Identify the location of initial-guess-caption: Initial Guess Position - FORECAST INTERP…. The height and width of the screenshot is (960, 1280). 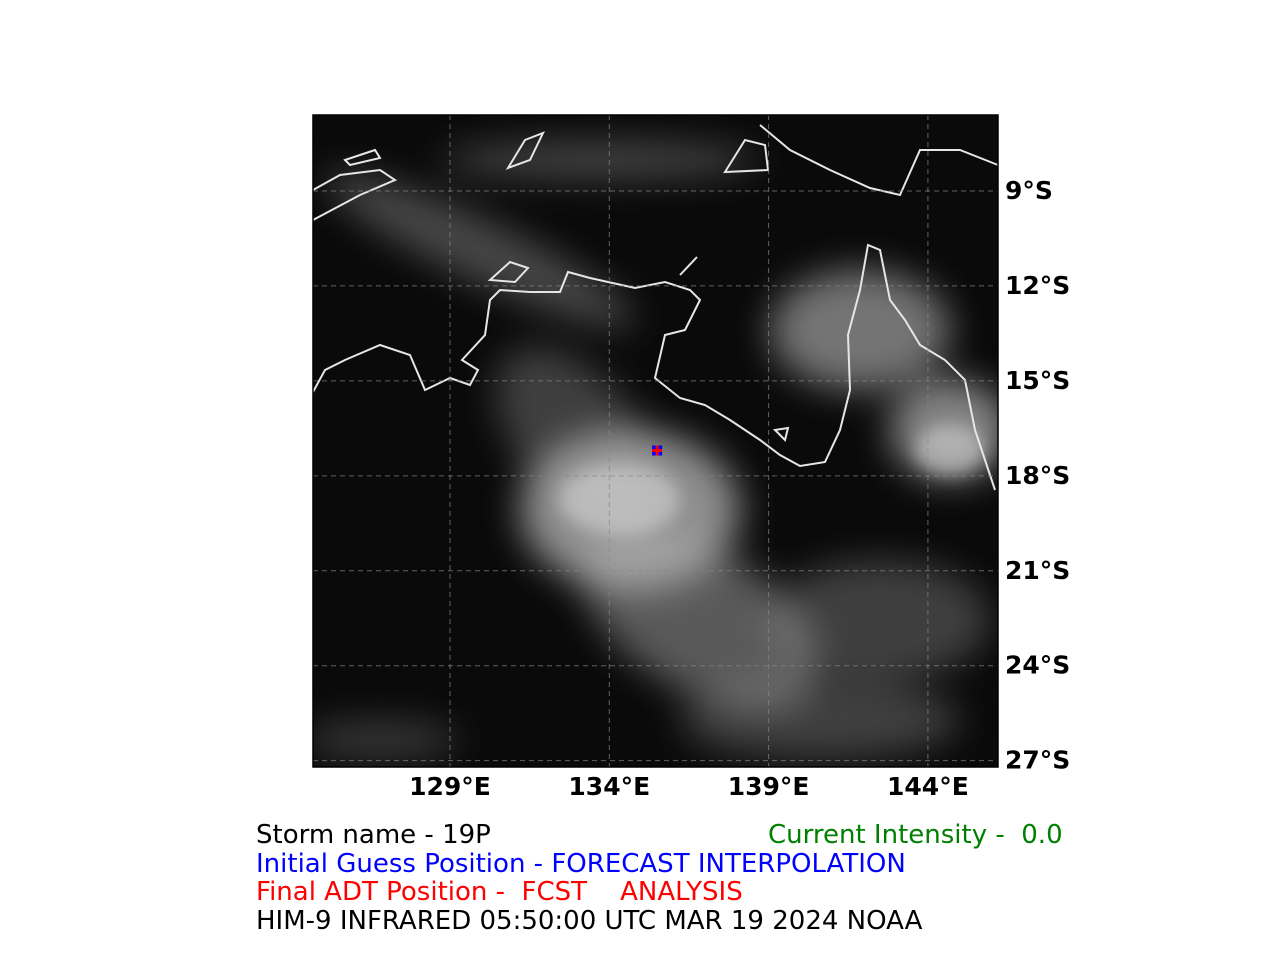
(581, 864).